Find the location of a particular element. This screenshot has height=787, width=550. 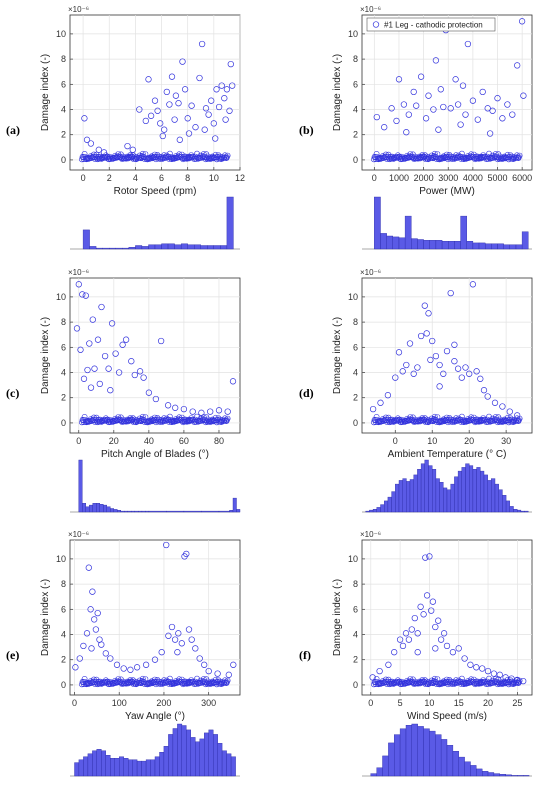

y-tick-label: 2 is located at coordinates (63, 660).